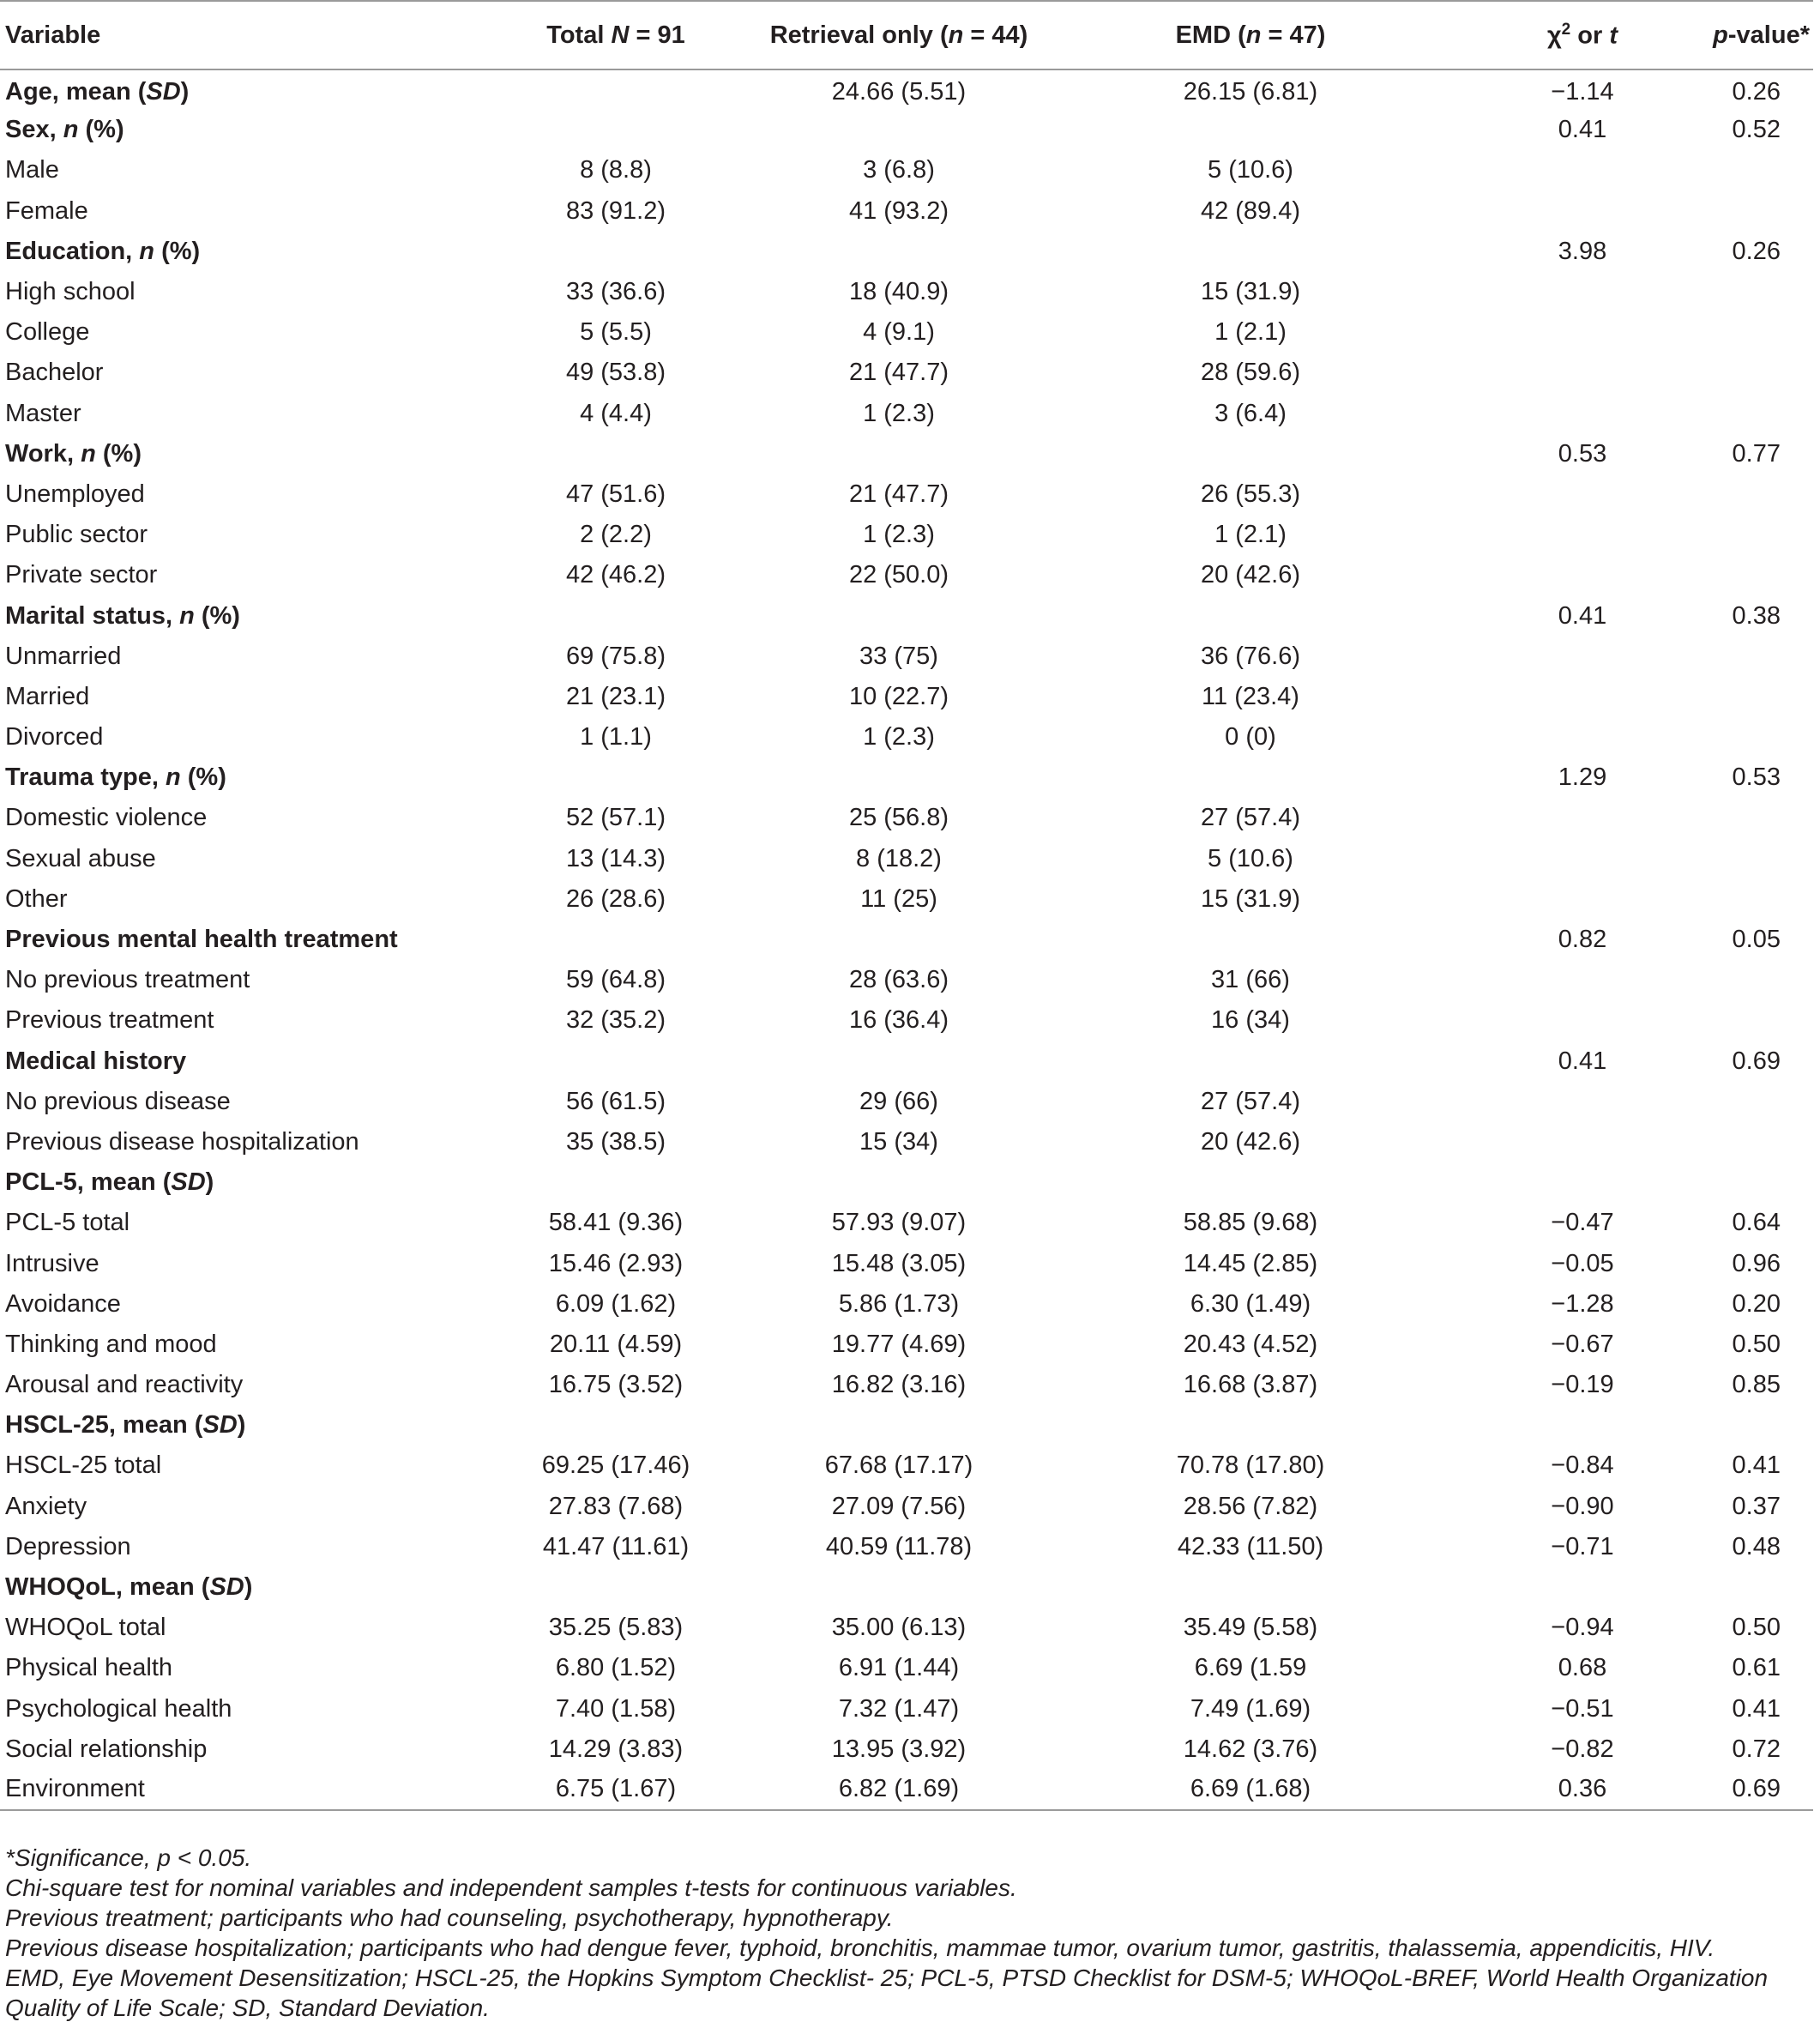  What do you see at coordinates (1582, 1304) in the screenshot?
I see `cell-statistic: −1.28` at bounding box center [1582, 1304].